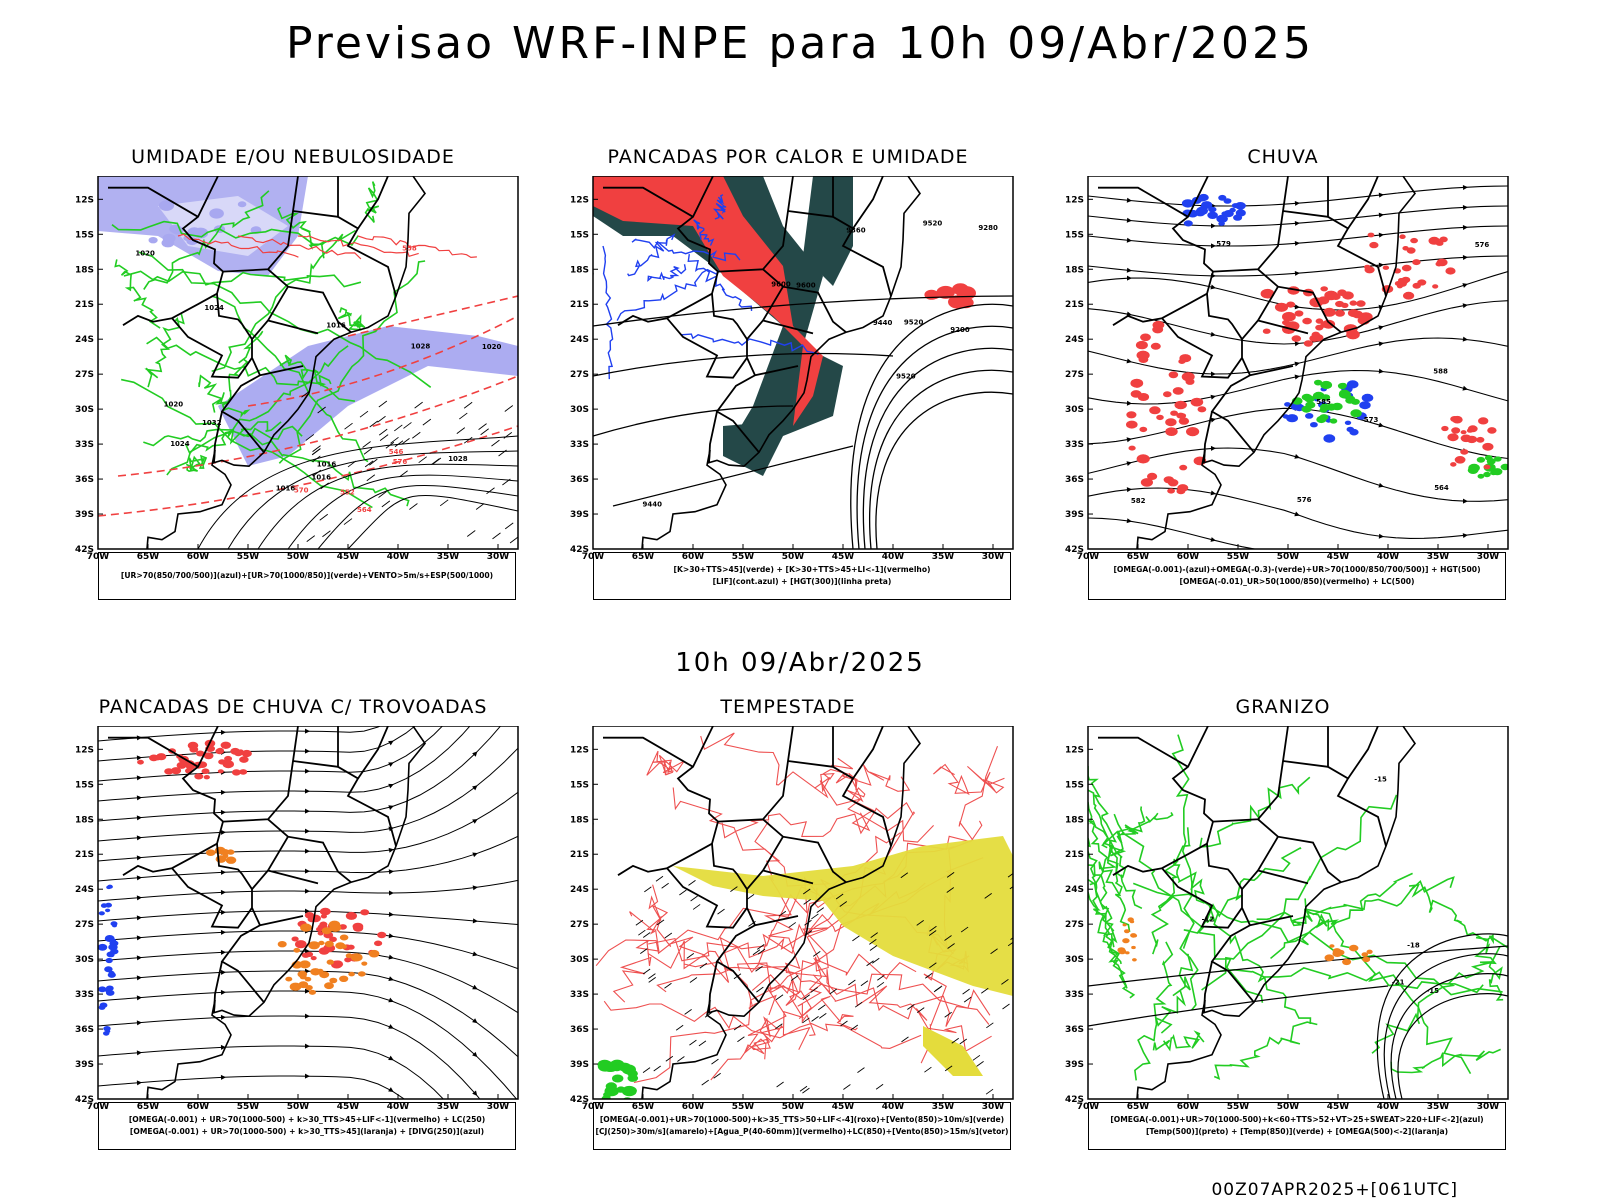 This screenshot has width=1600, height=1200. What do you see at coordinates (1432, 991) in the screenshot?
I see `contour-label: -15` at bounding box center [1432, 991].